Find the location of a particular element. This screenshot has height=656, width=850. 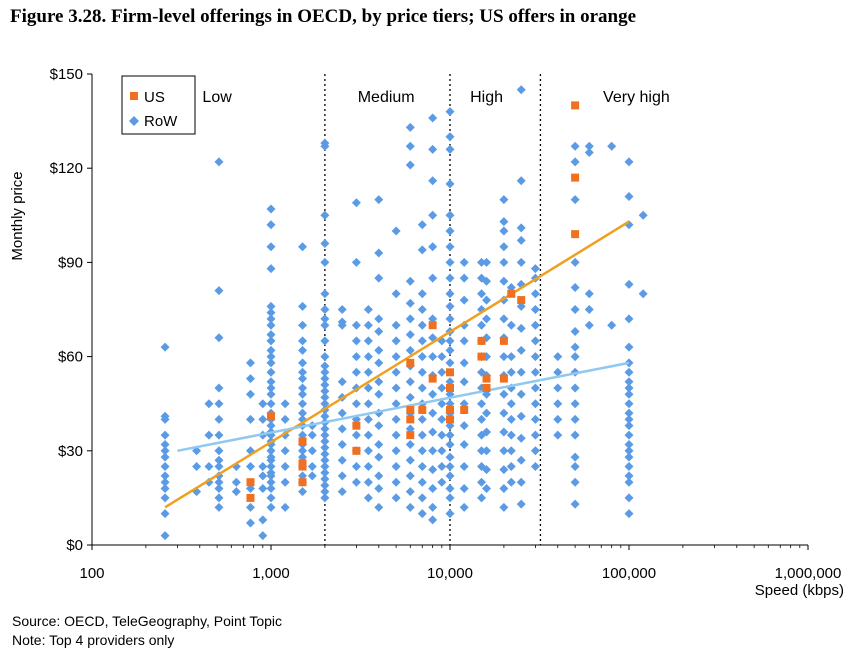

x-tick-label: 100,000 is located at coordinates (629, 573).